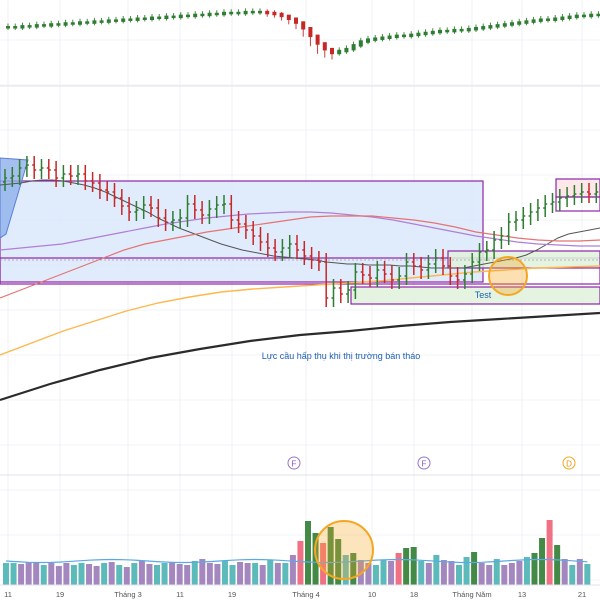 The height and width of the screenshot is (605, 600). I want to click on event-marker-label: F, so click(424, 464).